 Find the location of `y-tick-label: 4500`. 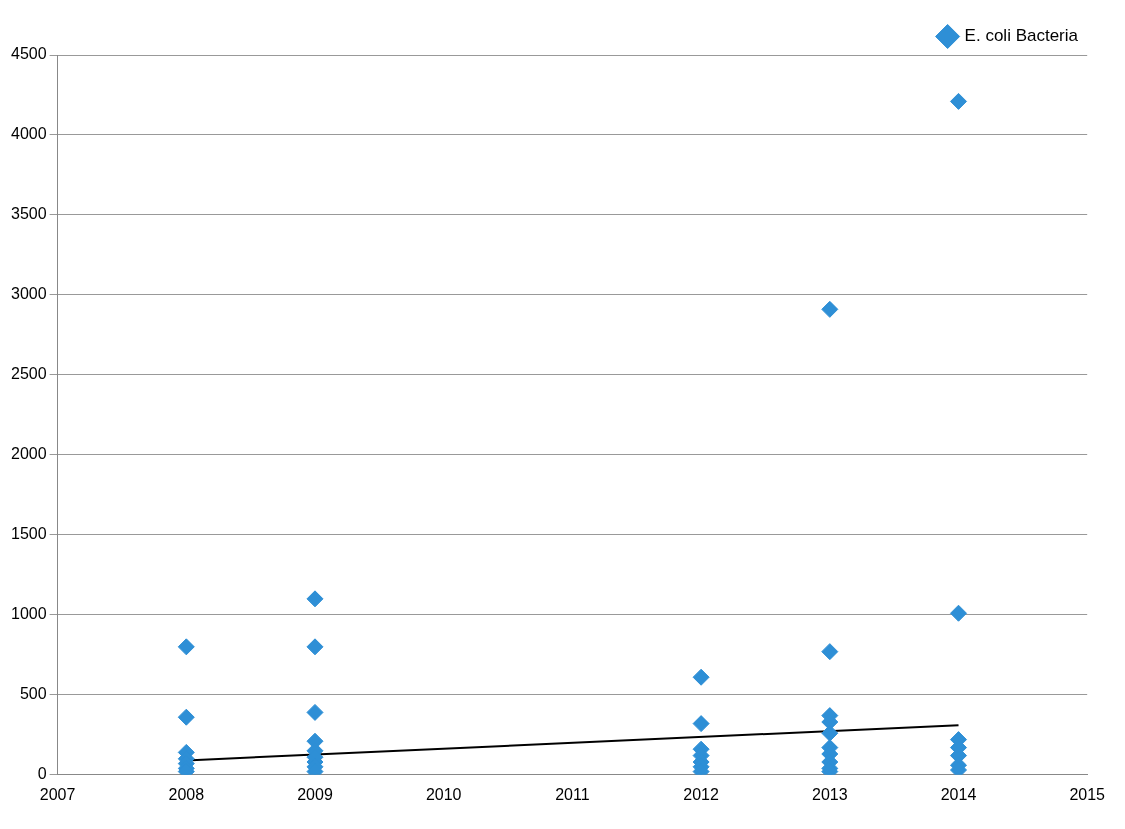

y-tick-label: 4500 is located at coordinates (29, 54).